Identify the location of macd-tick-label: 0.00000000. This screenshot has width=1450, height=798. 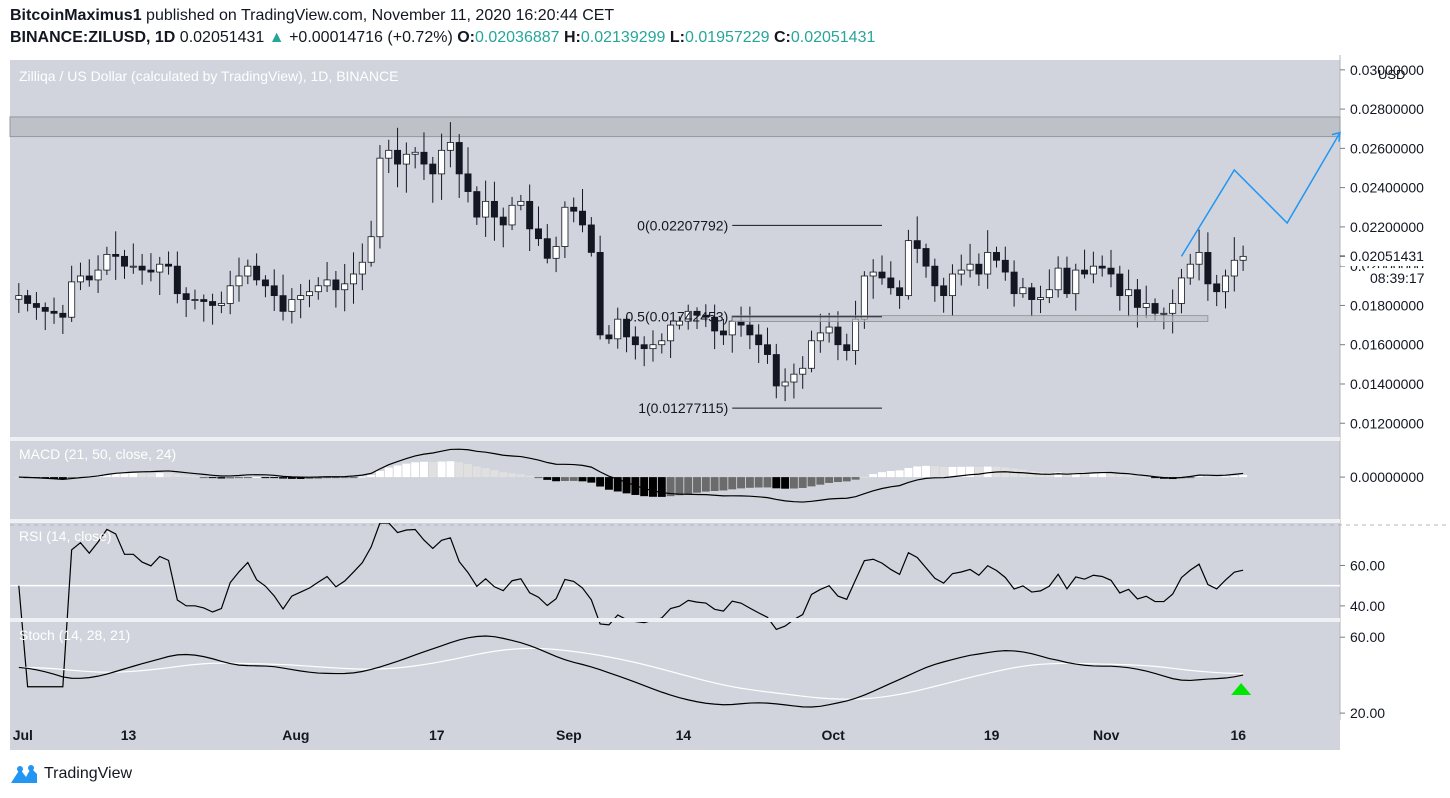
(1387, 477).